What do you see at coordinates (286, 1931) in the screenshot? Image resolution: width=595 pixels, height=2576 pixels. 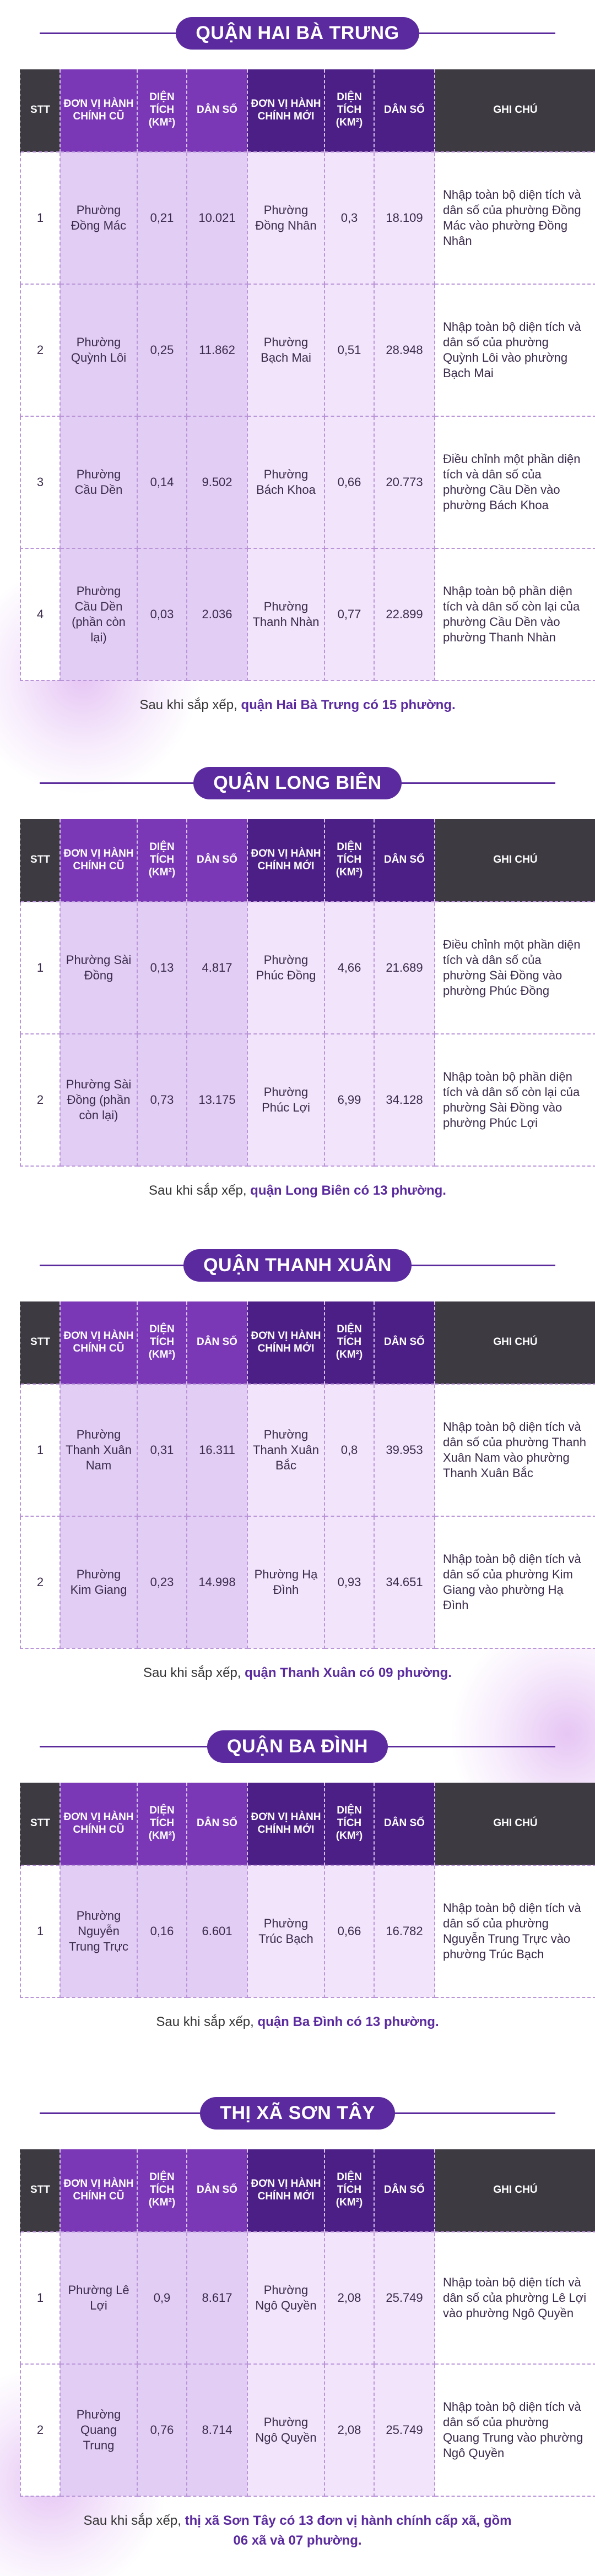 I see `new-unit-name: Phường Trúc Bạch` at bounding box center [286, 1931].